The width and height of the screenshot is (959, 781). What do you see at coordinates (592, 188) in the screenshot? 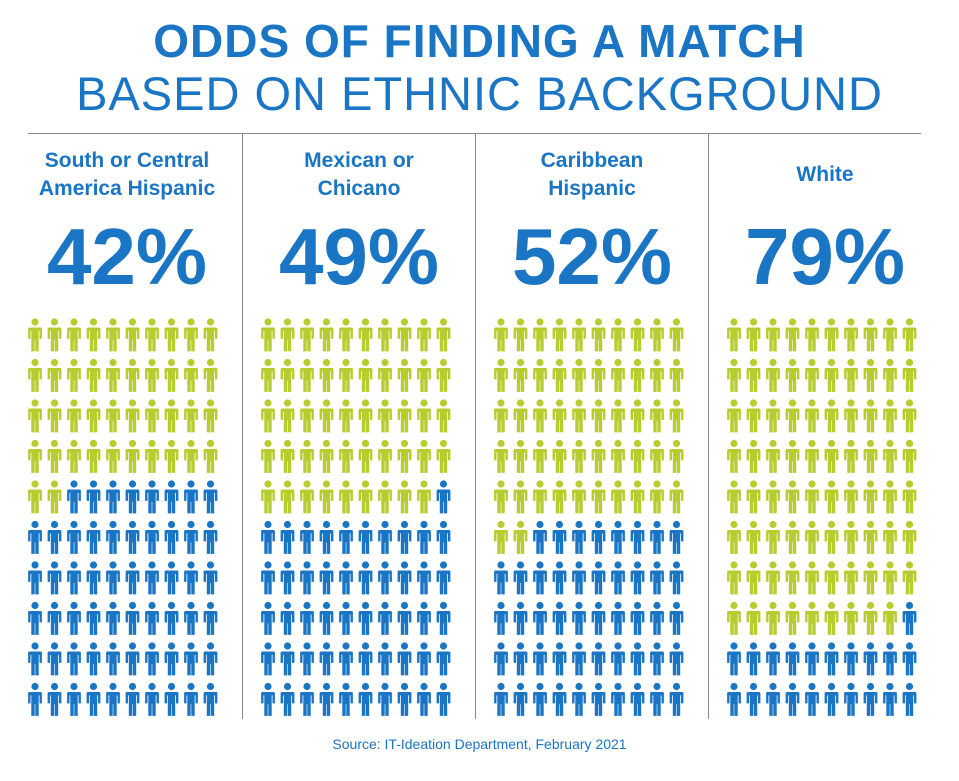
I see `category-label-line: Hispanic` at bounding box center [592, 188].